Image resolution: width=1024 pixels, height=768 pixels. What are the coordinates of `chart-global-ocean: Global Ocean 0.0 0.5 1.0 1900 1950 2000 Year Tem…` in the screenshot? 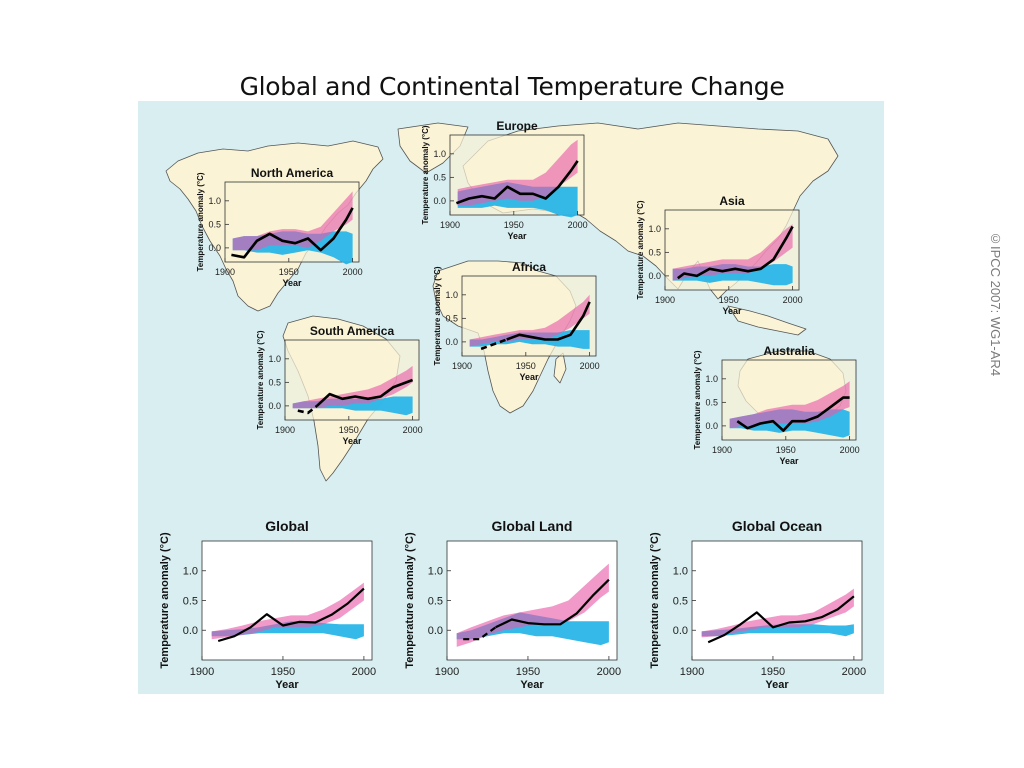 It's located at (757, 604).